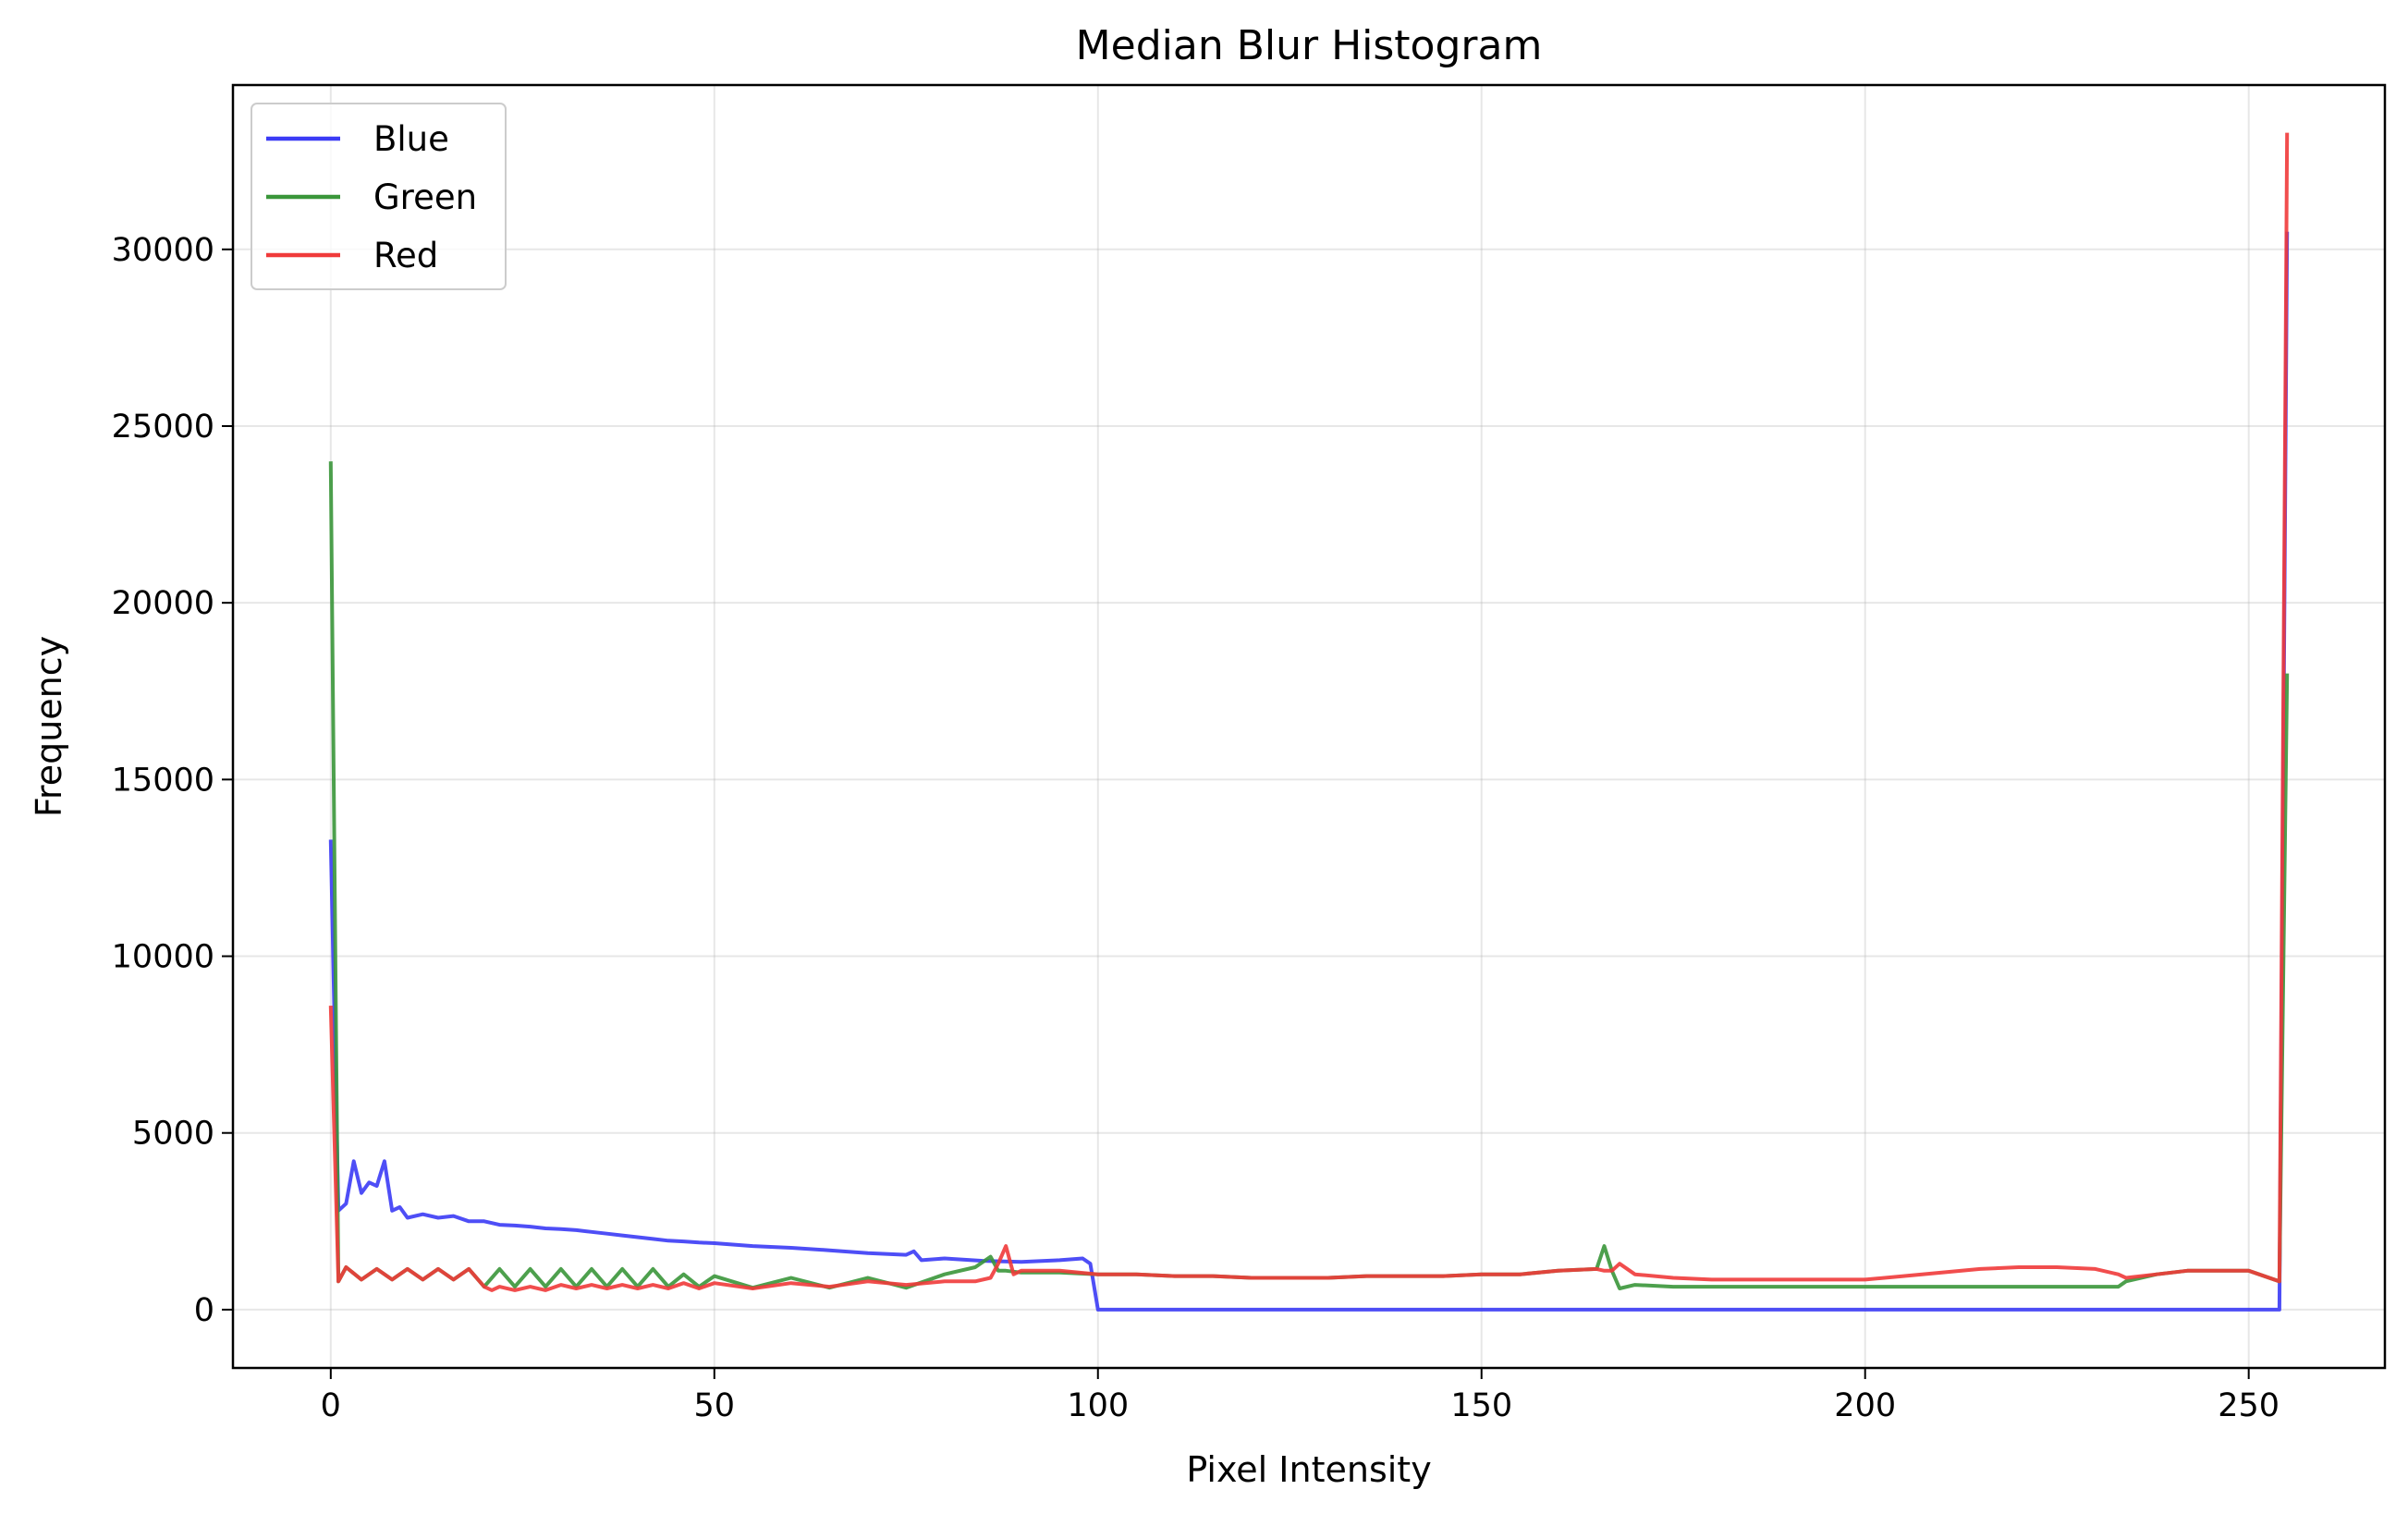 The width and height of the screenshot is (2408, 1514). Describe the element at coordinates (715, 1405) in the screenshot. I see `x-tick-label: 50` at that location.